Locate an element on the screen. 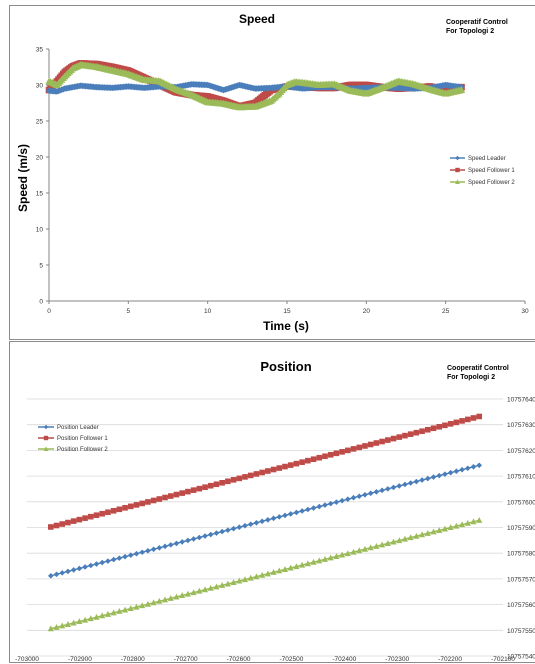  speed-legend-label: Speed Leader is located at coordinates (487, 159).